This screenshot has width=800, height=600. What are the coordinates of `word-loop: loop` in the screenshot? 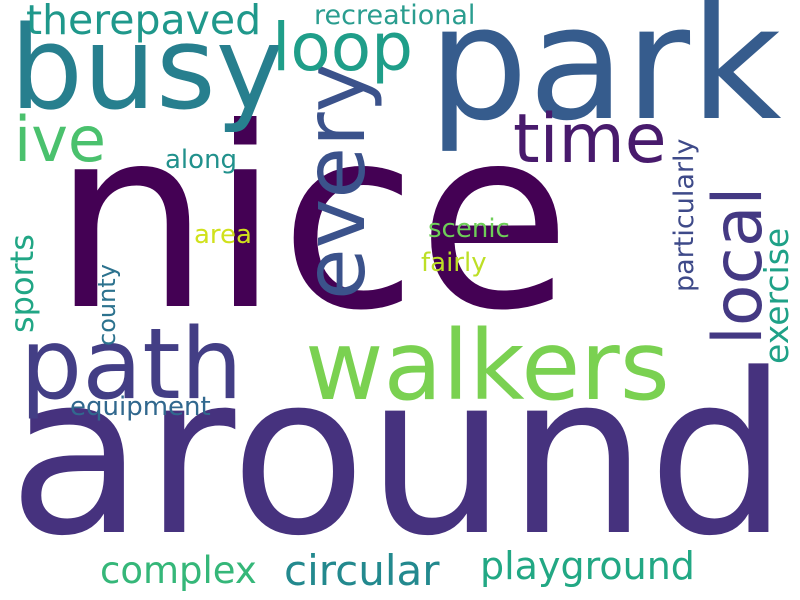 It's located at (342, 47).